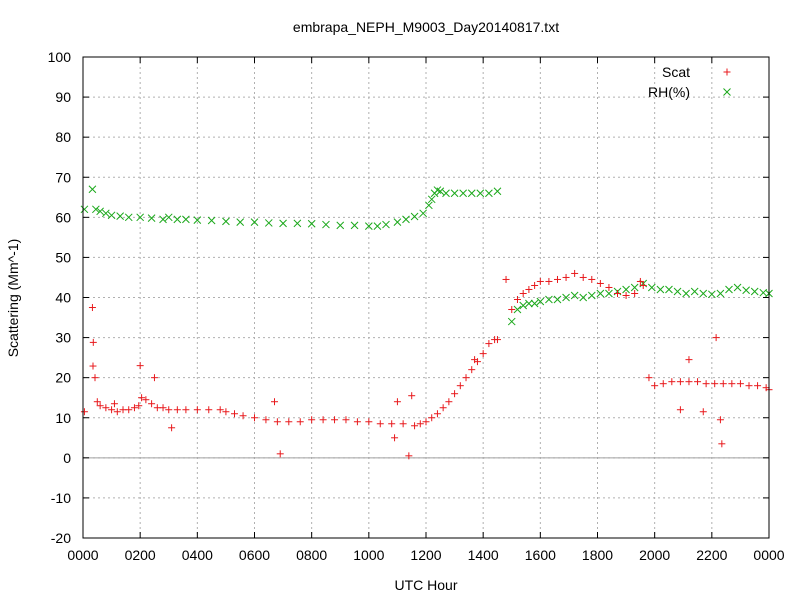  What do you see at coordinates (197, 555) in the screenshot?
I see `x-tick-label: 0400` at bounding box center [197, 555].